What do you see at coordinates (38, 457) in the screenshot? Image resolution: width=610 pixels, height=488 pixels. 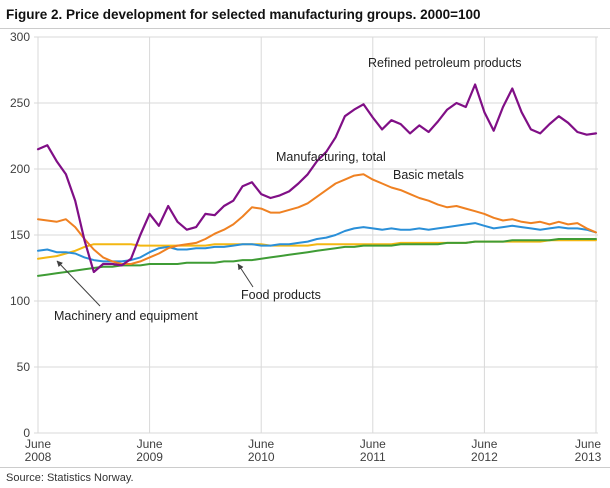 I see `x-axis-tick-year: 2008` at bounding box center [38, 457].